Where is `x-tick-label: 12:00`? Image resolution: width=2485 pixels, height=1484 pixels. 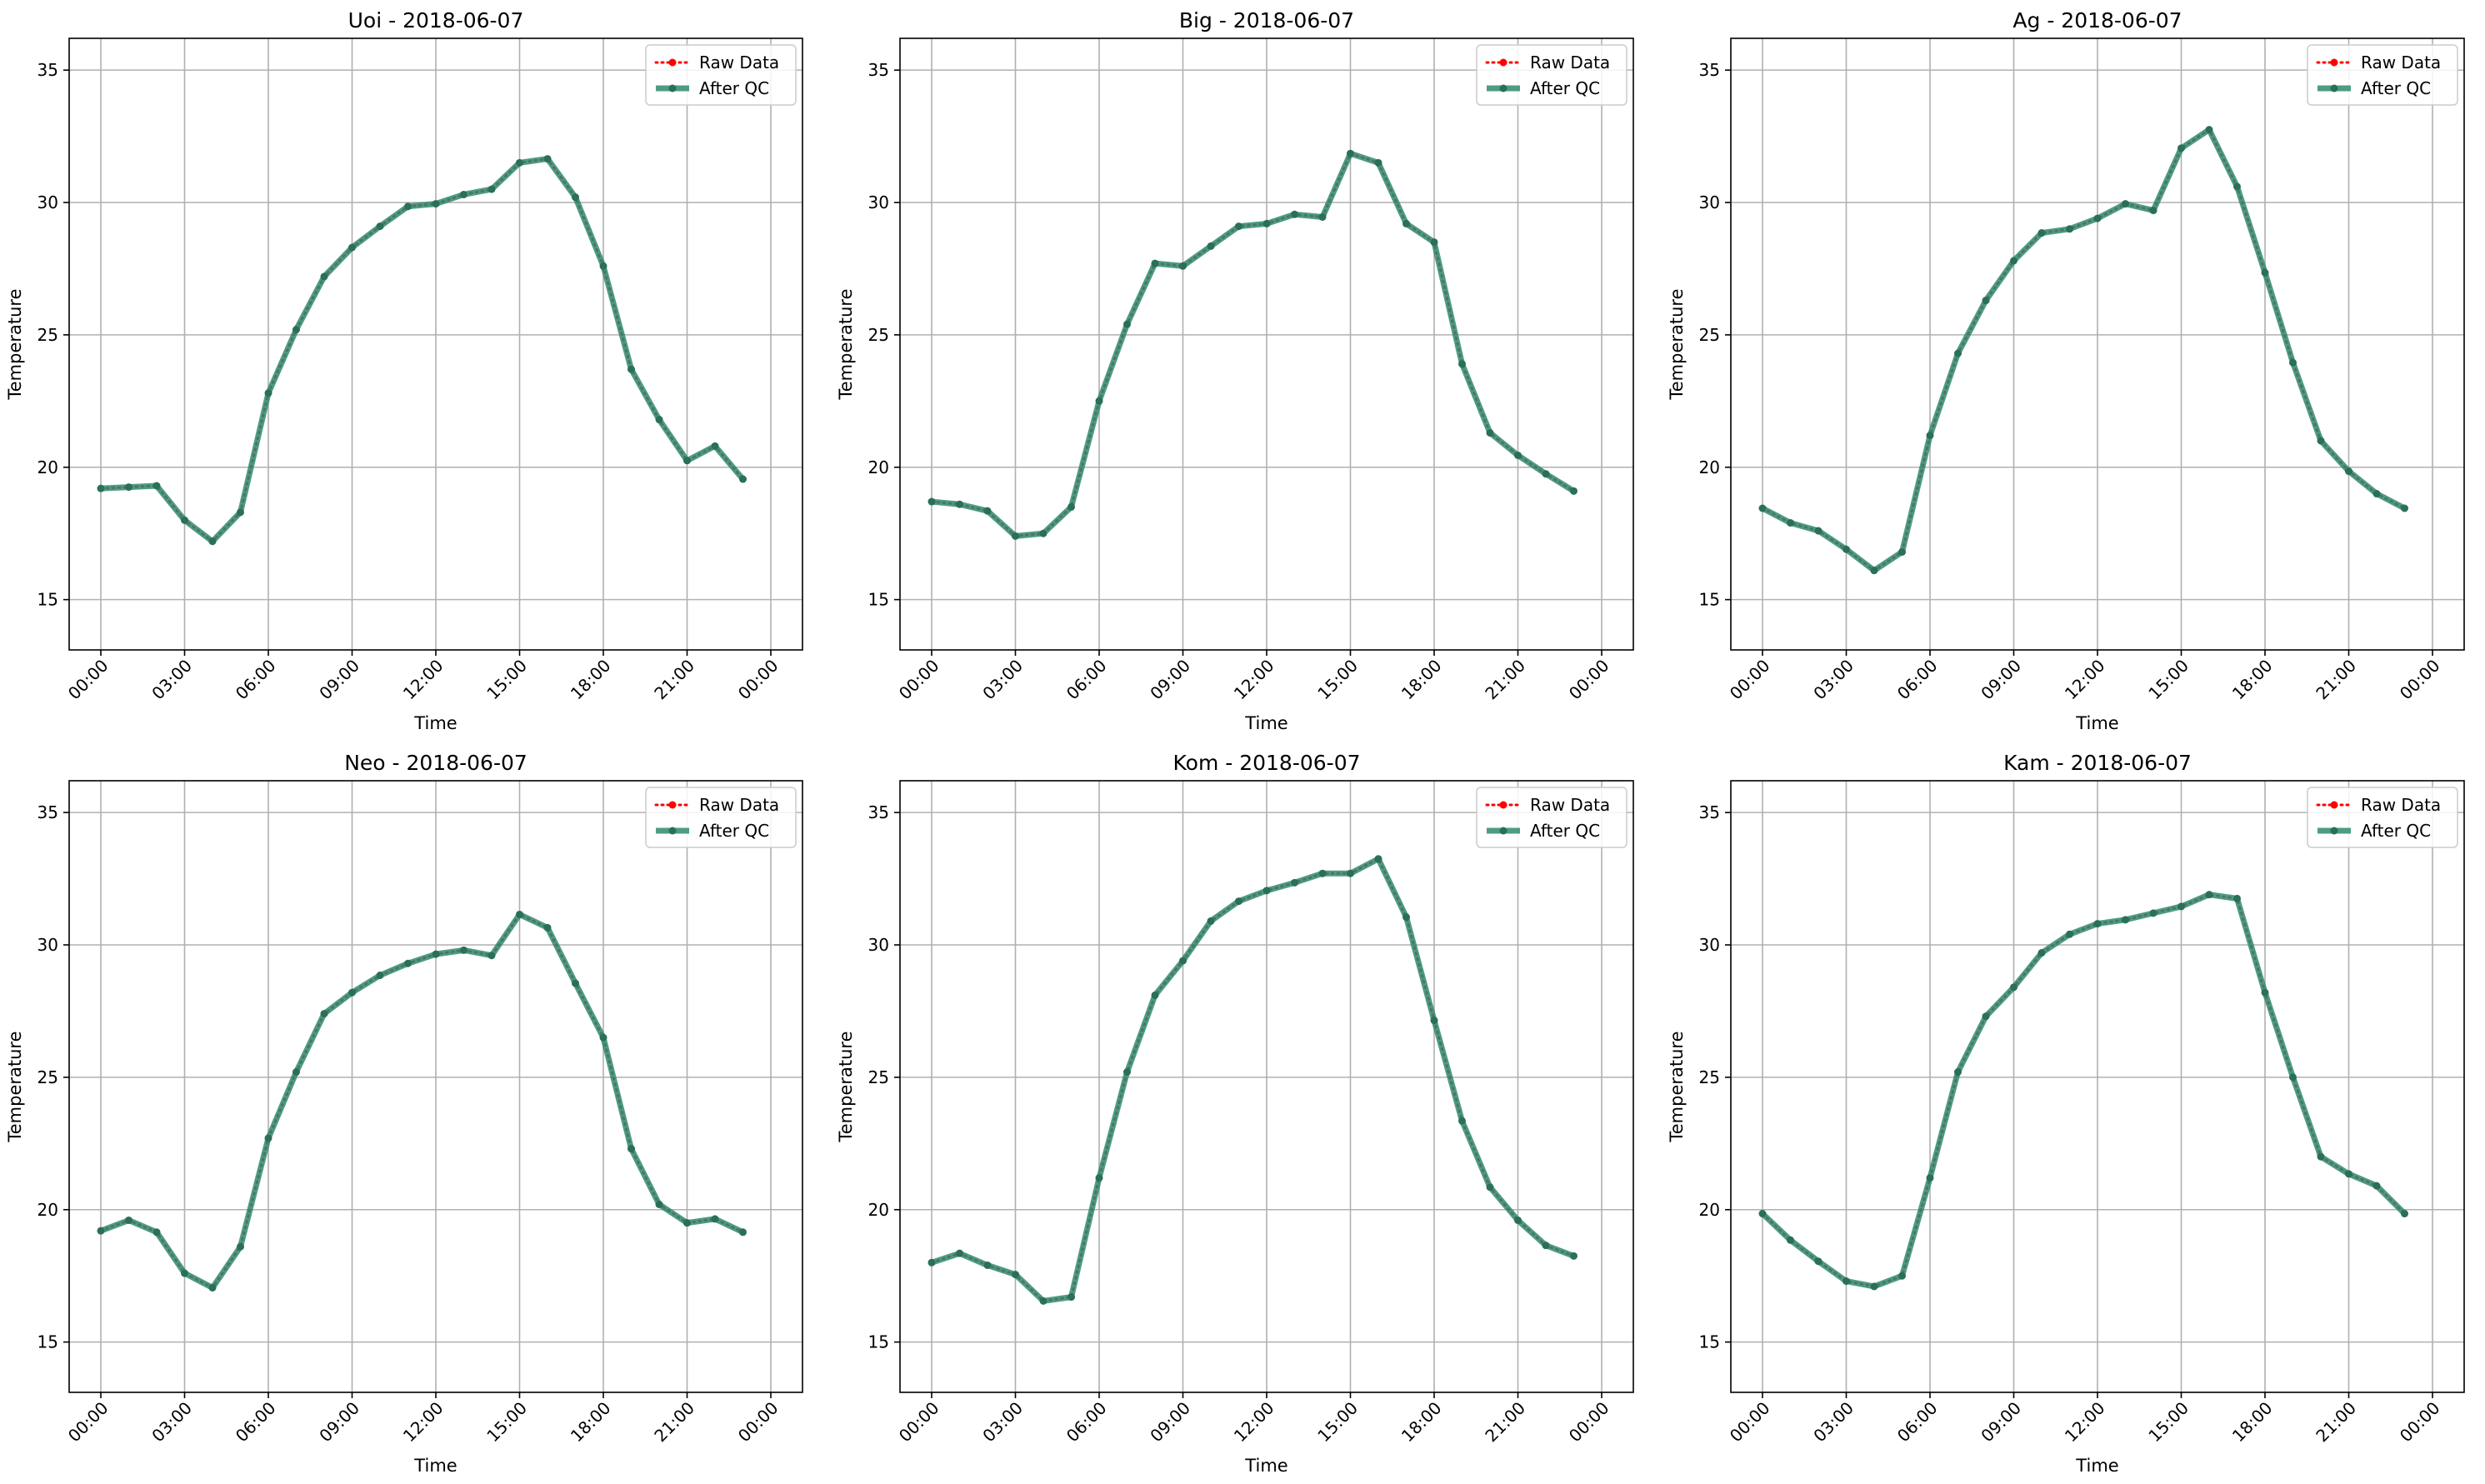 x-tick-label: 12:00 is located at coordinates (2085, 1422).